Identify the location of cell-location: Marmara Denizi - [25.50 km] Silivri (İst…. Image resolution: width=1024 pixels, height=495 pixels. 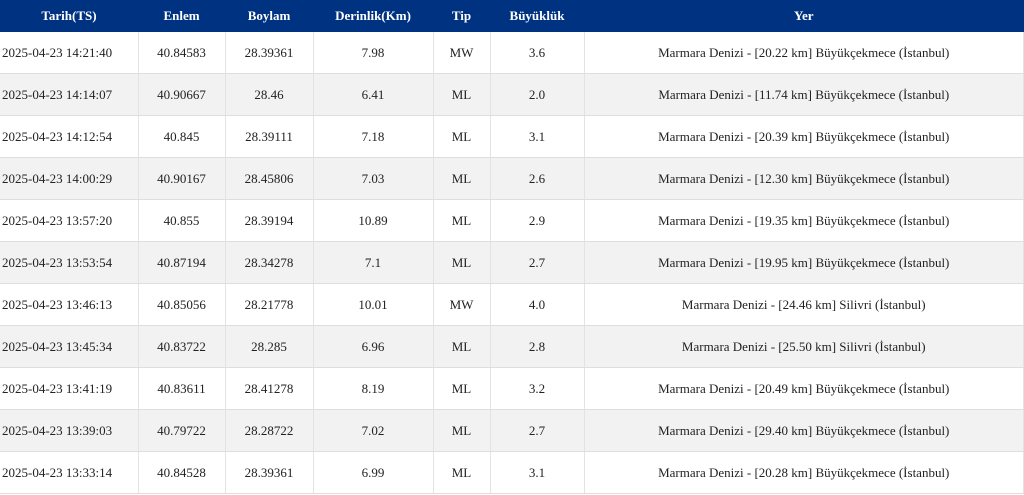
(804, 346).